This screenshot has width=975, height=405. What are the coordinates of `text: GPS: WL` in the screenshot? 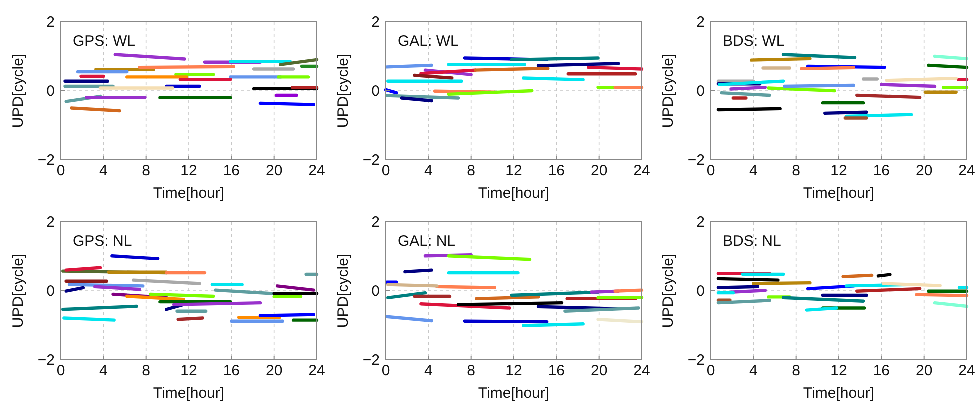 It's located at (104, 41).